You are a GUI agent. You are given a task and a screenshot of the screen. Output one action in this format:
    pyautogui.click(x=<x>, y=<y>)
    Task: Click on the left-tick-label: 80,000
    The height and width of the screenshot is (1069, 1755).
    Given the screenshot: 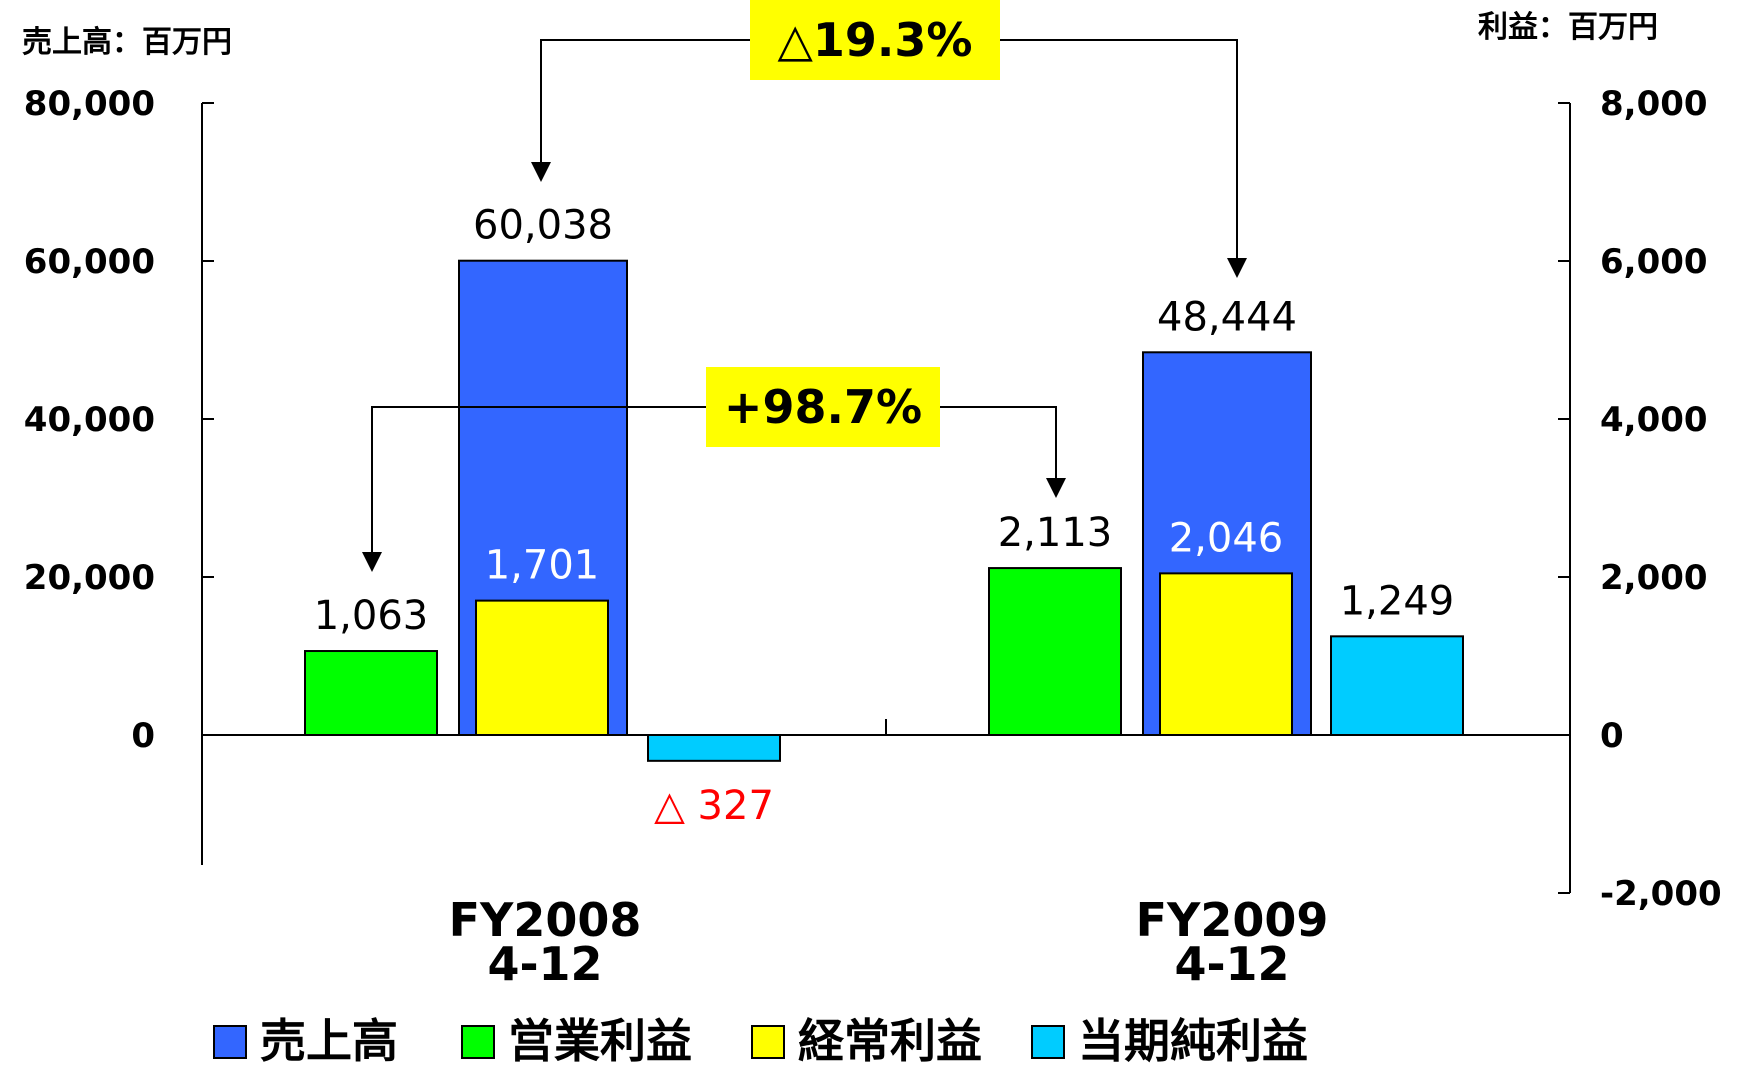 What is the action you would take?
    pyautogui.click(x=89, y=104)
    